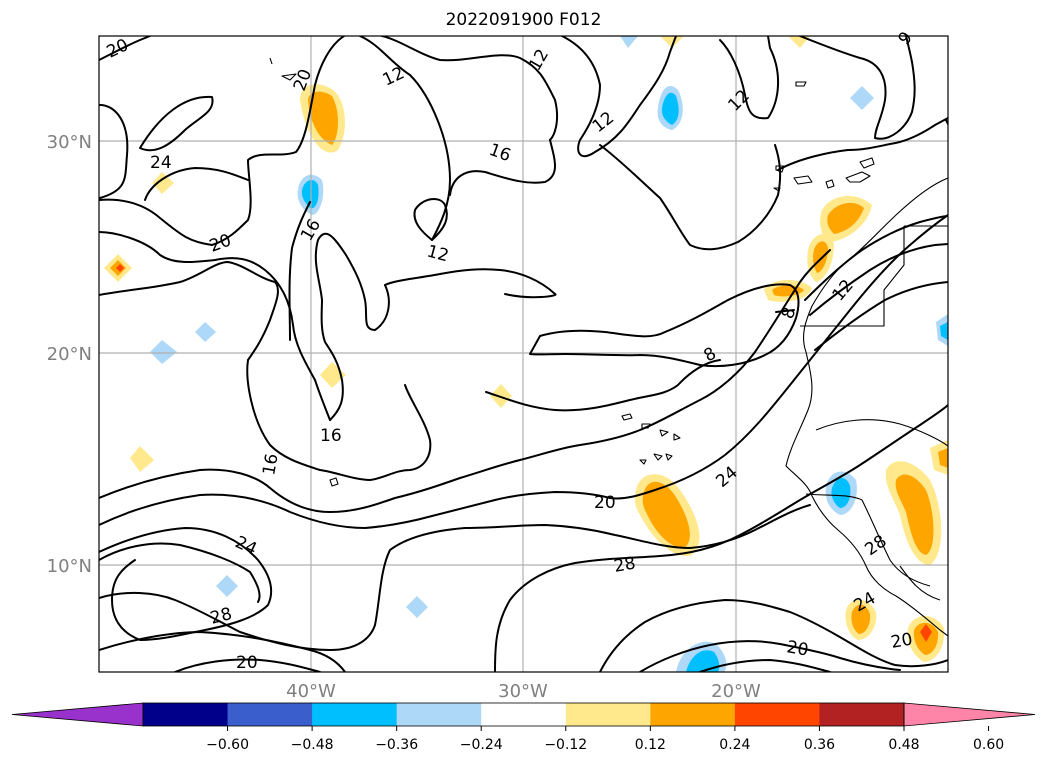 This screenshot has height=765, width=1047. Describe the element at coordinates (69, 566) in the screenshot. I see `lat-label-10n: 10°N` at that location.